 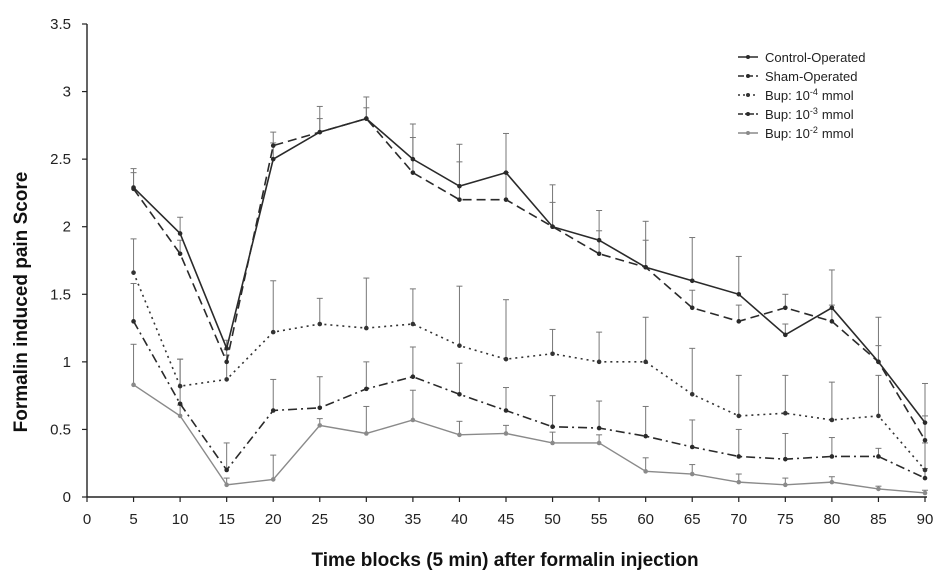 I want to click on y-tick-label: 1.5, so click(x=60, y=294).